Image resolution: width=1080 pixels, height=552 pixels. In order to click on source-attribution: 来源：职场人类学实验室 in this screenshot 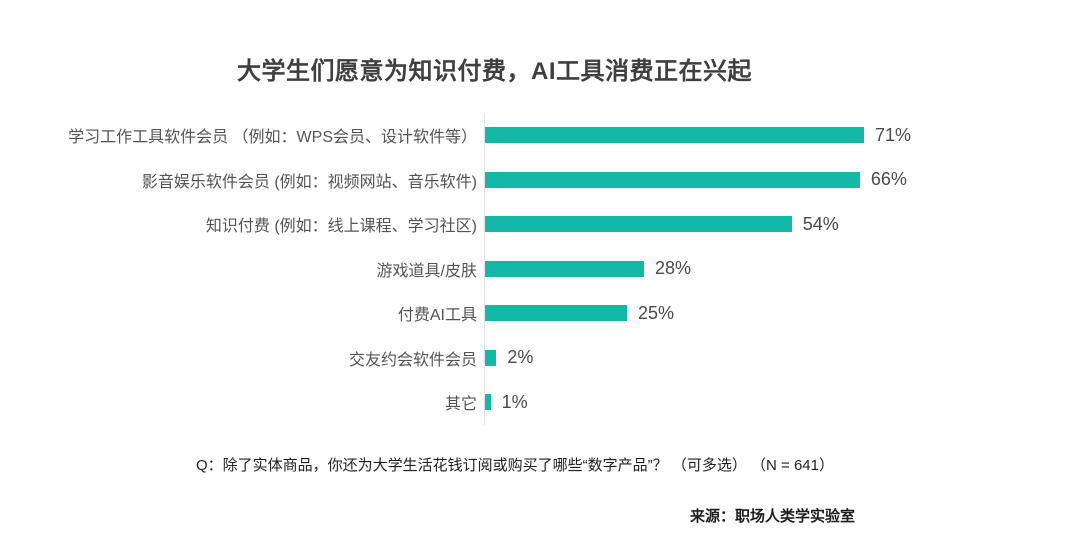, I will do `click(773, 516)`.